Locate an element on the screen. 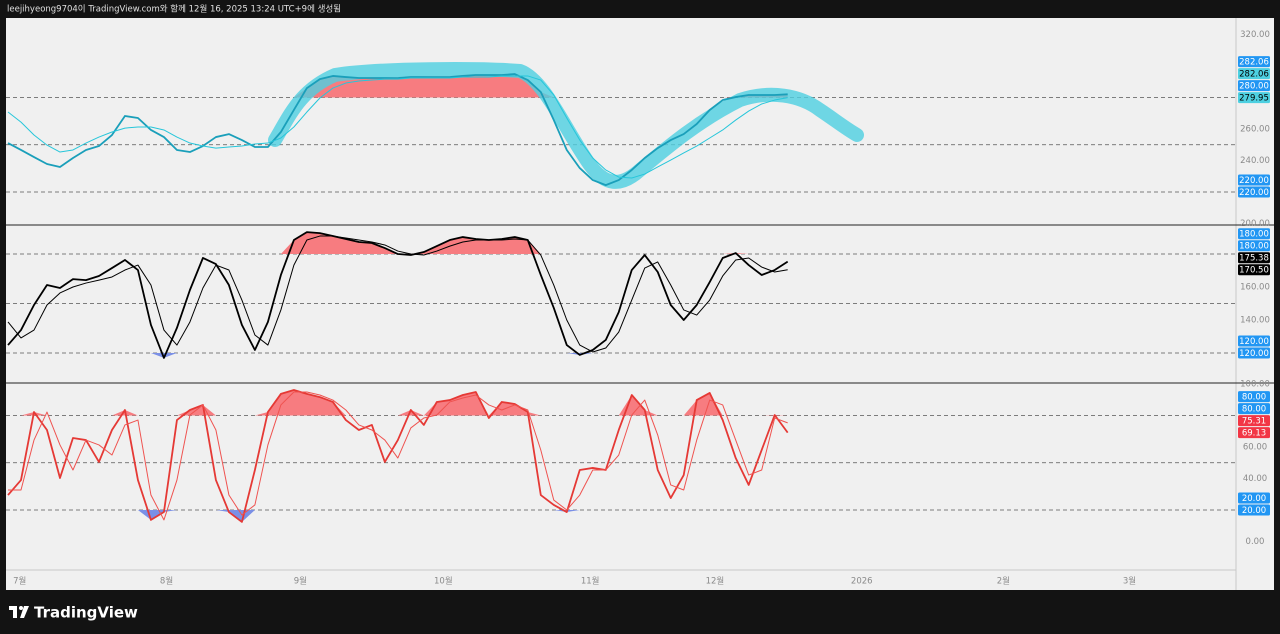  y-tick-label: 240.00 is located at coordinates (1255, 161).